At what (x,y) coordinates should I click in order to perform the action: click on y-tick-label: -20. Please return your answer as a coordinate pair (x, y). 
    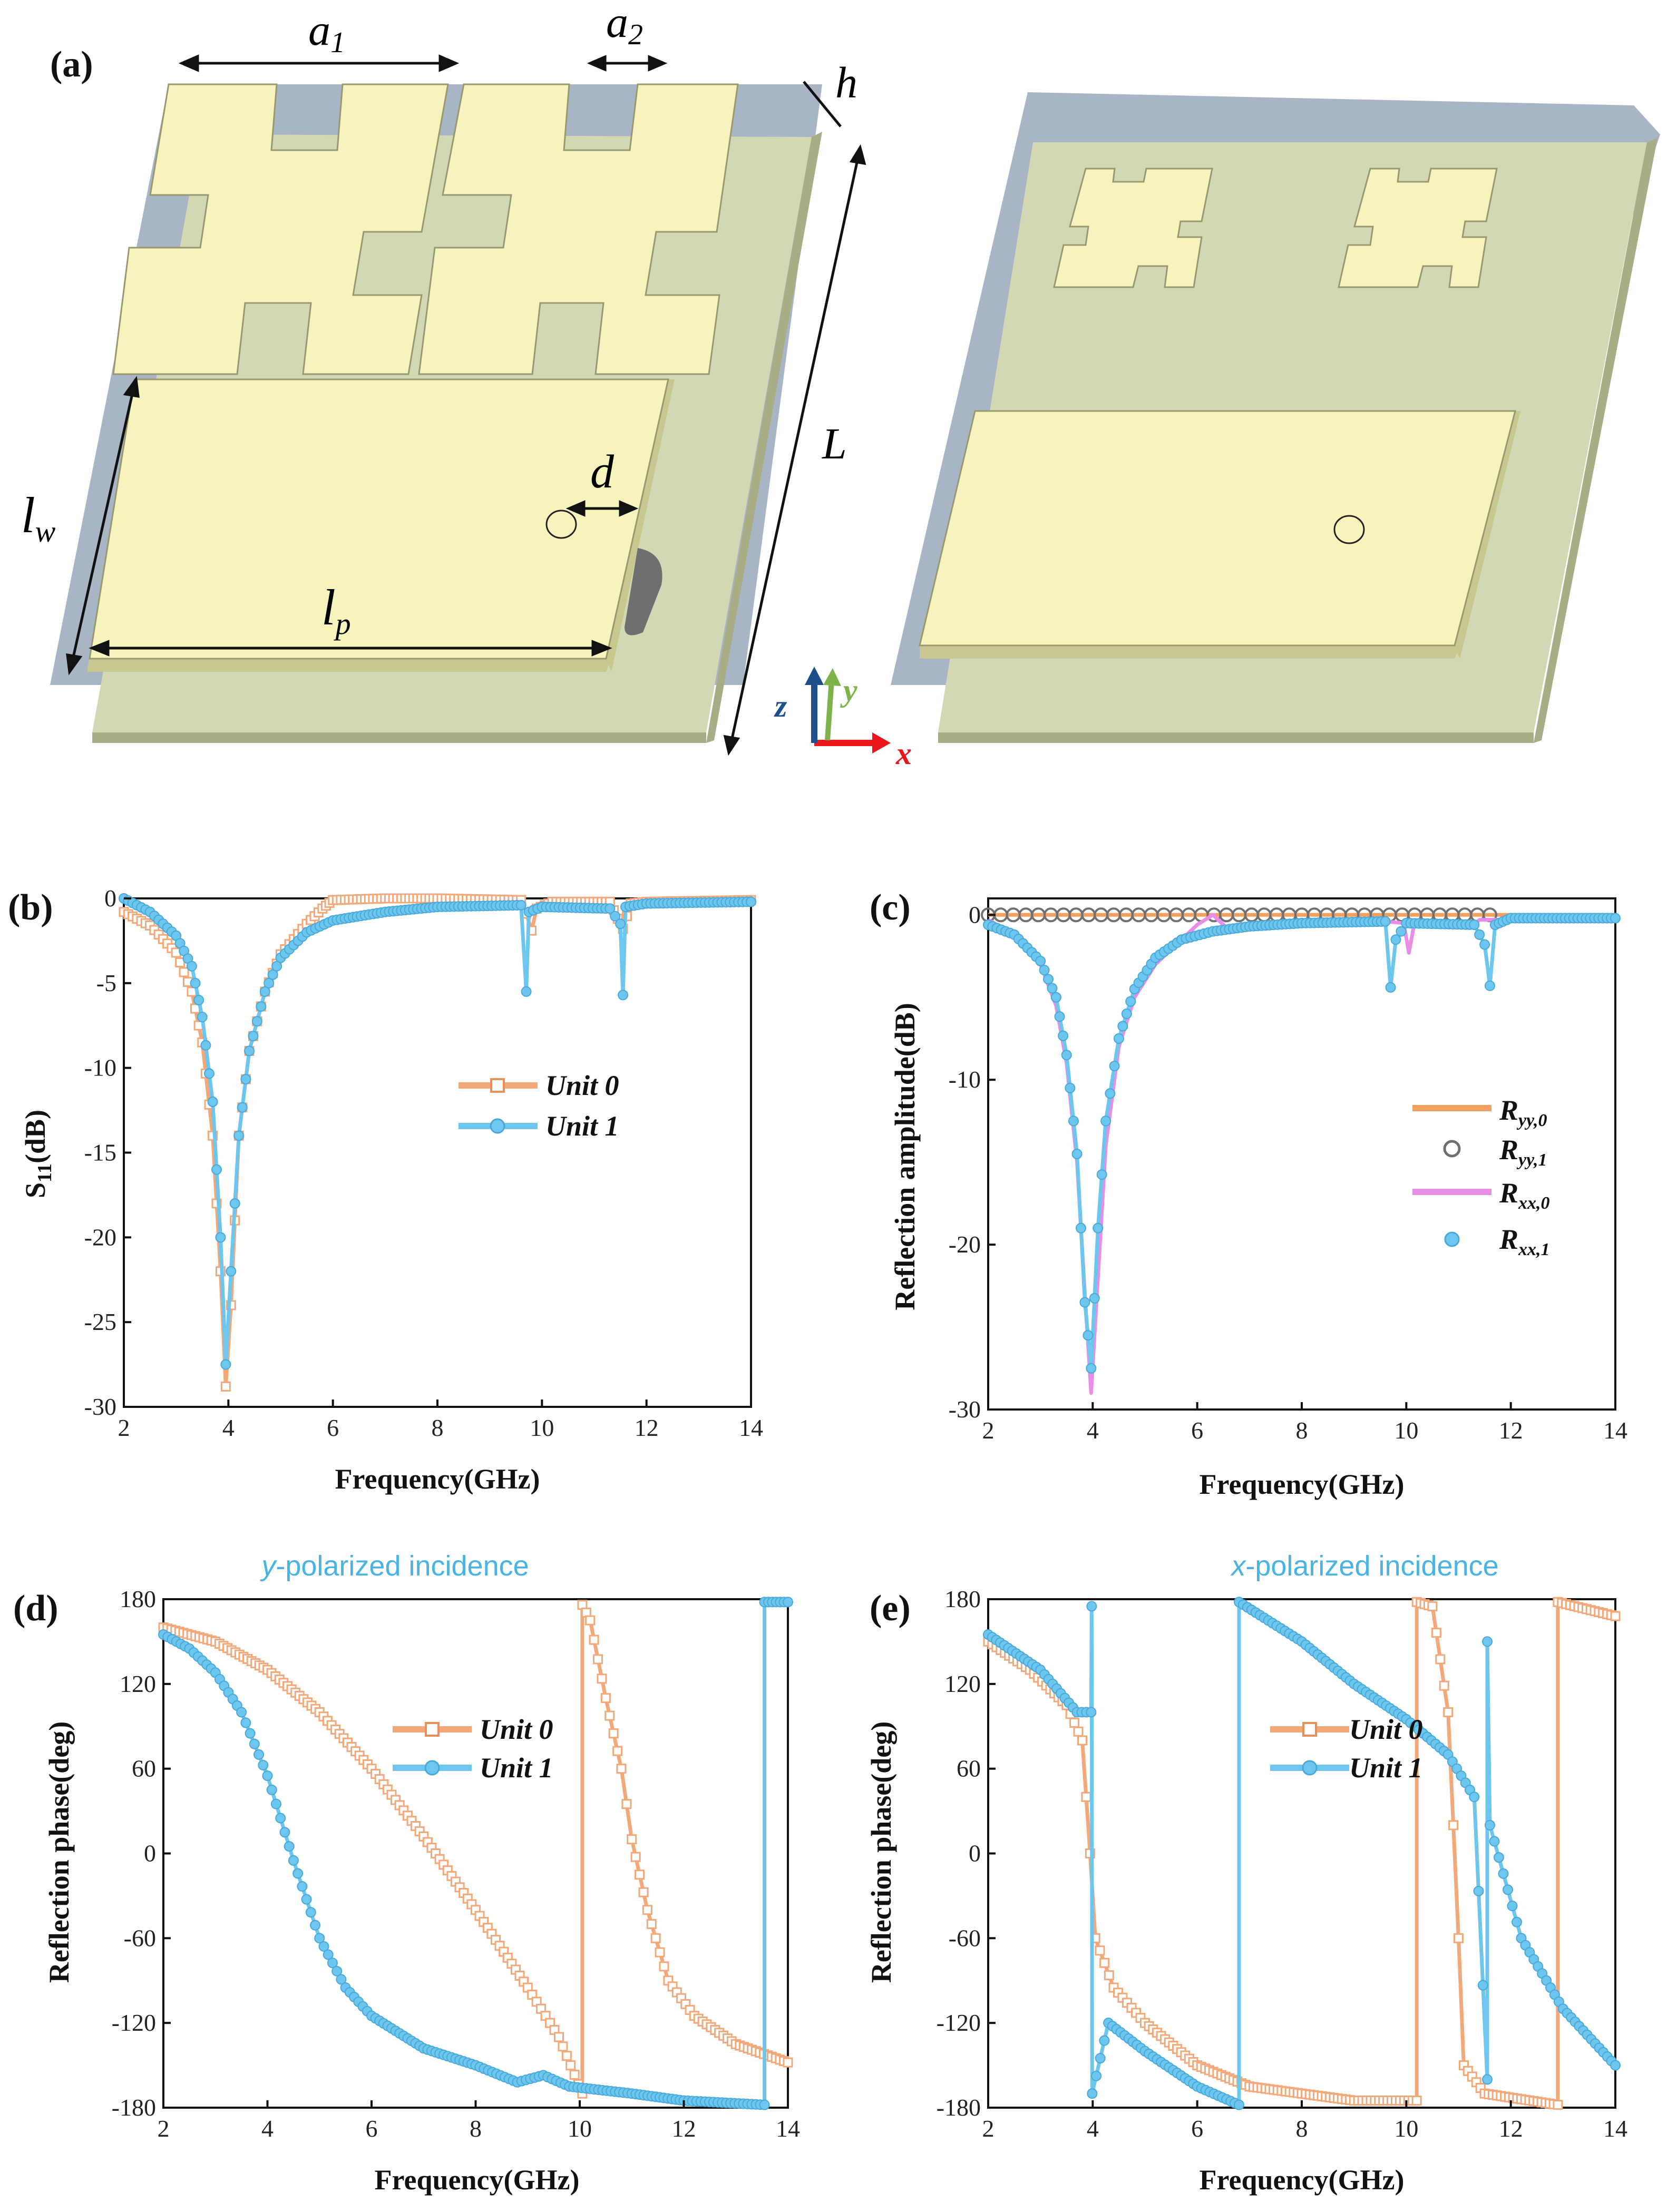
    Looking at the image, I should click on (100, 1237).